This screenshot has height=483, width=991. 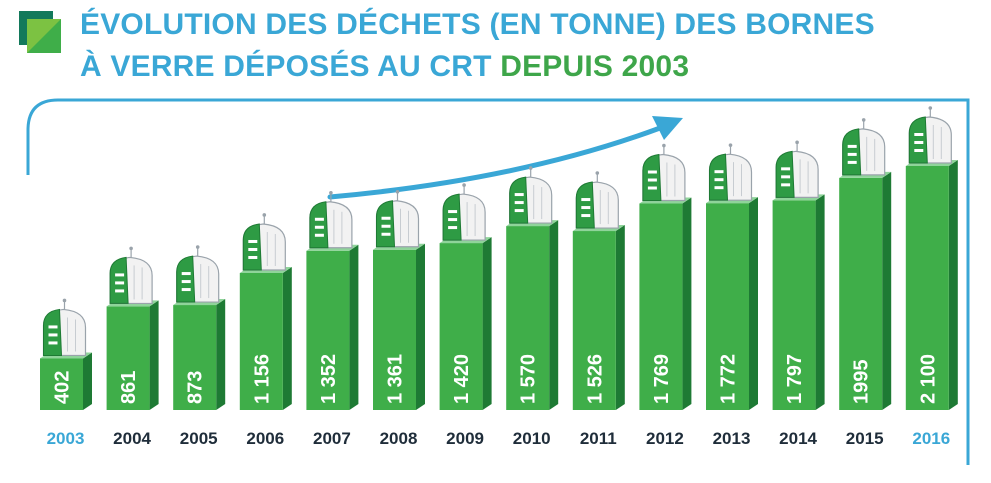 What do you see at coordinates (40, 32) in the screenshot?
I see `logo-icon` at bounding box center [40, 32].